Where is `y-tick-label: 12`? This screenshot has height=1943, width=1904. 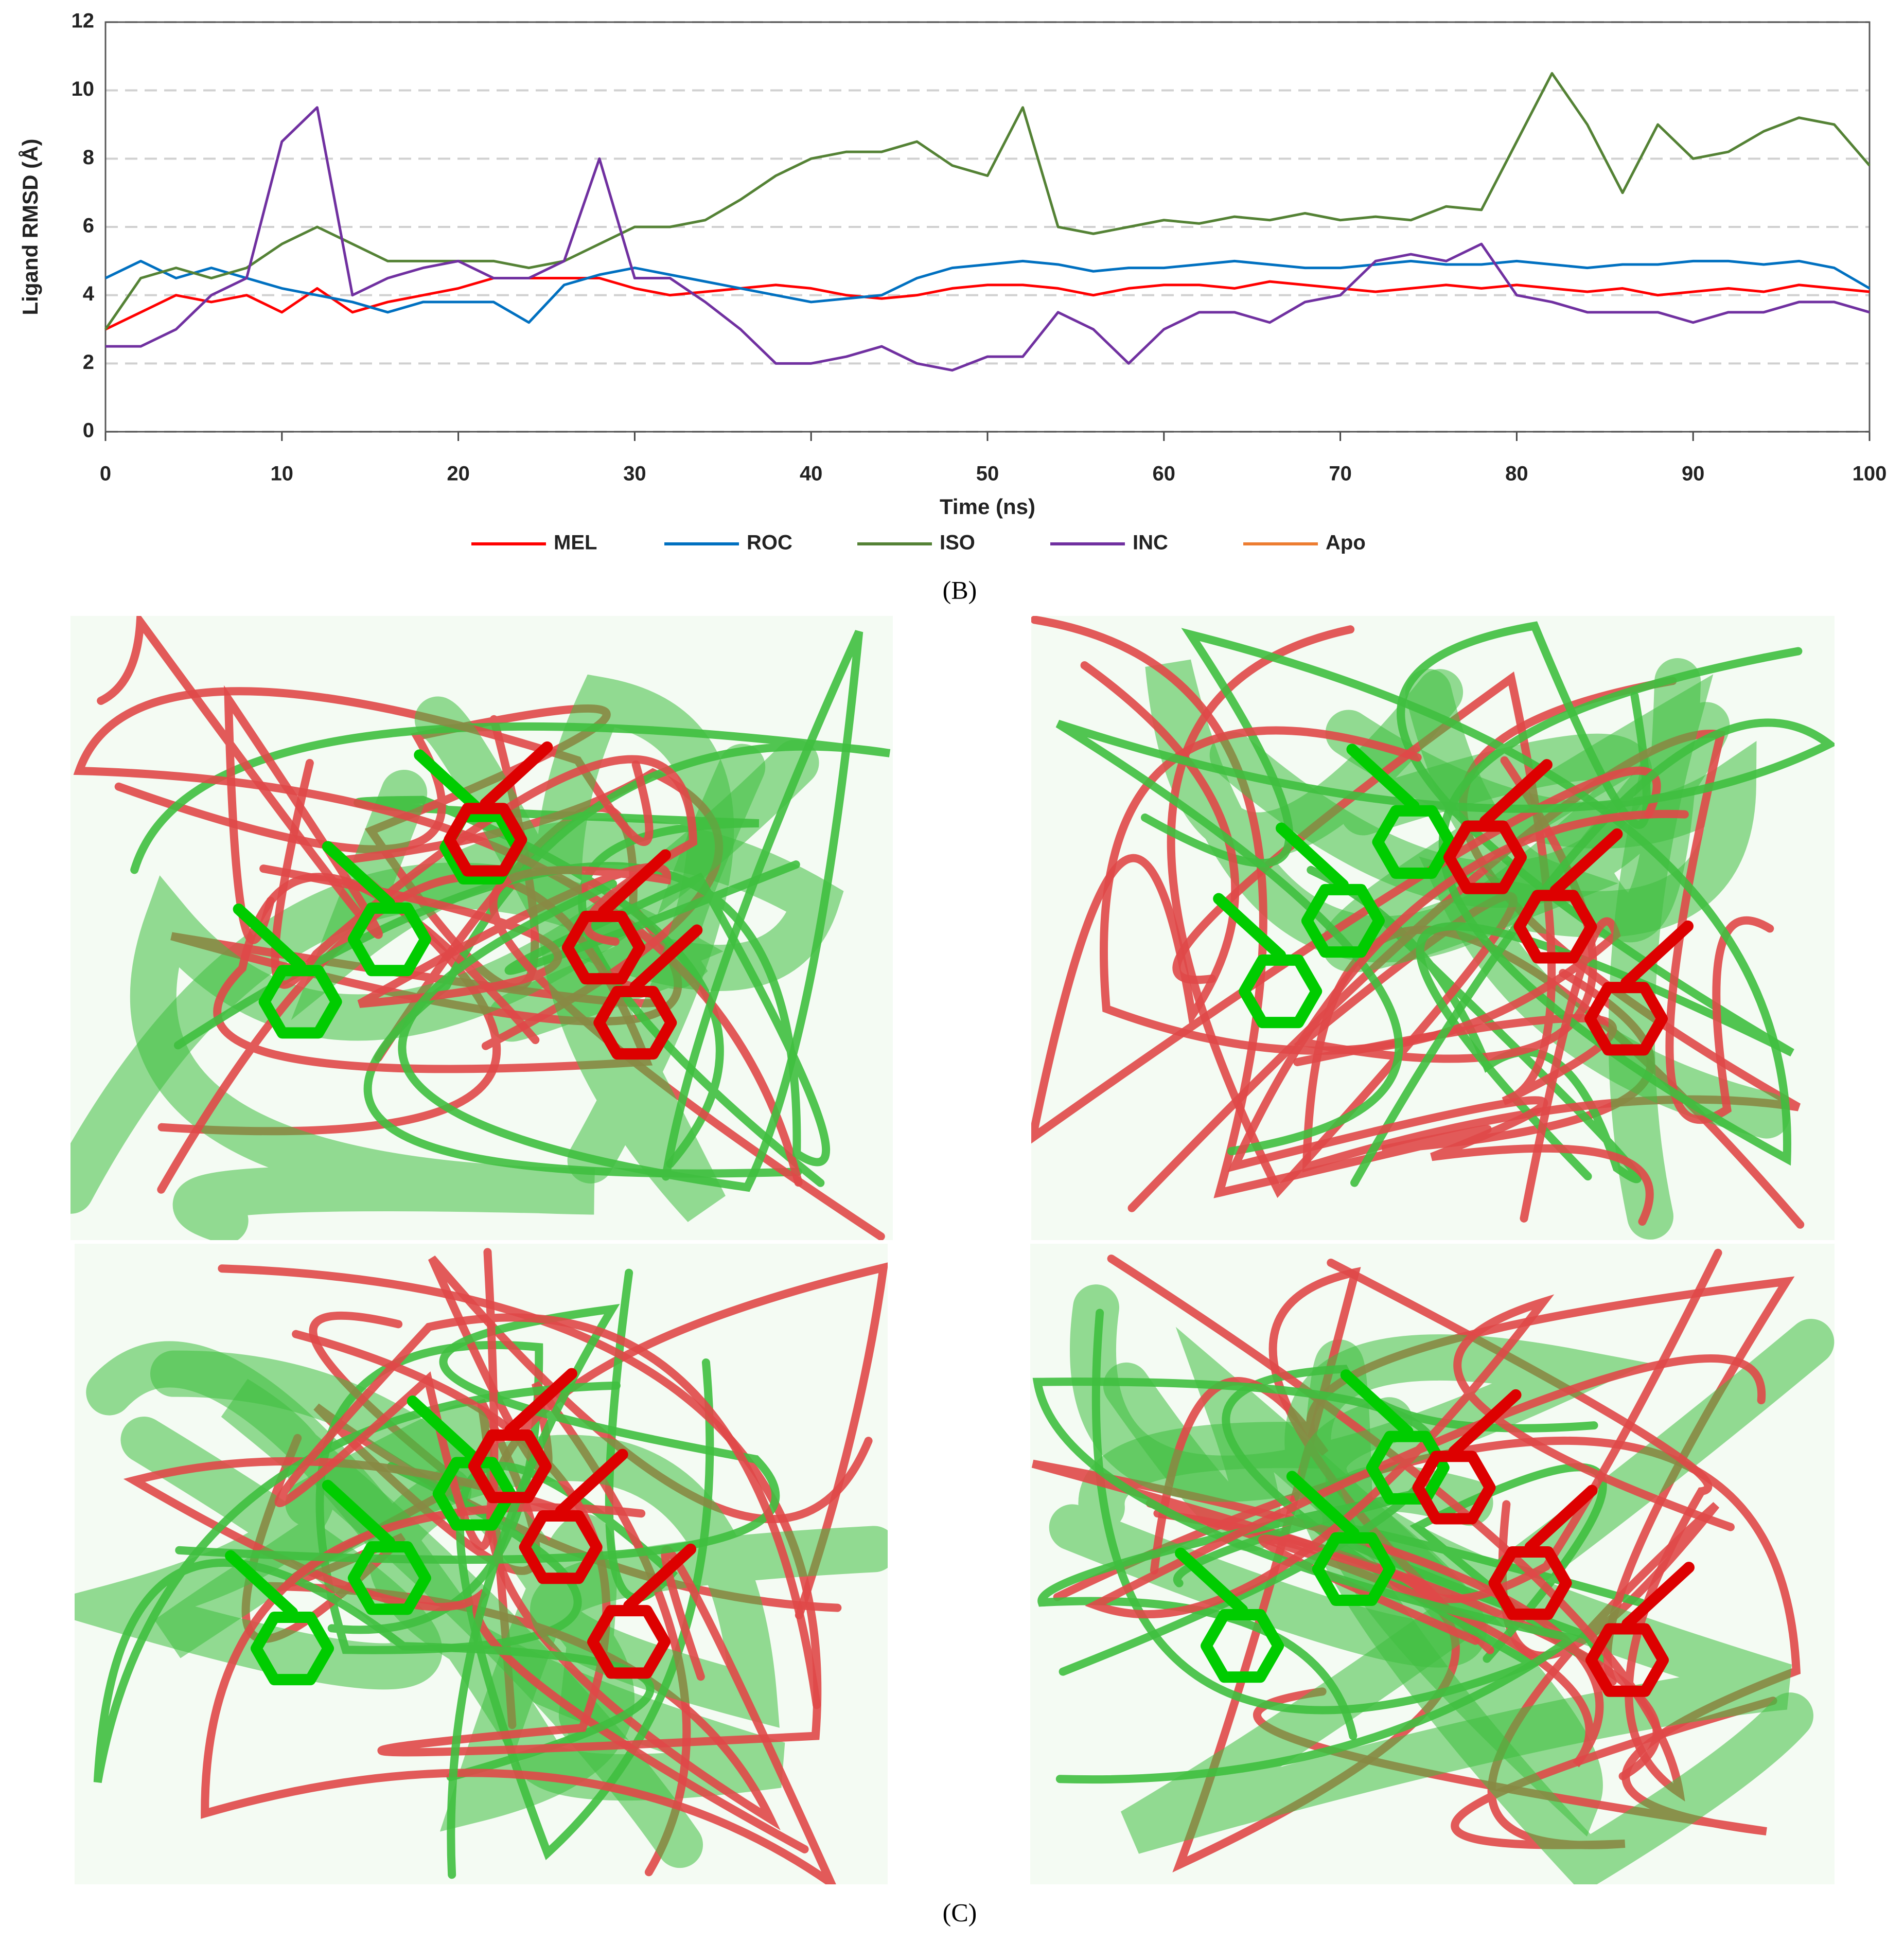
y-tick-label: 12 is located at coordinates (83, 21).